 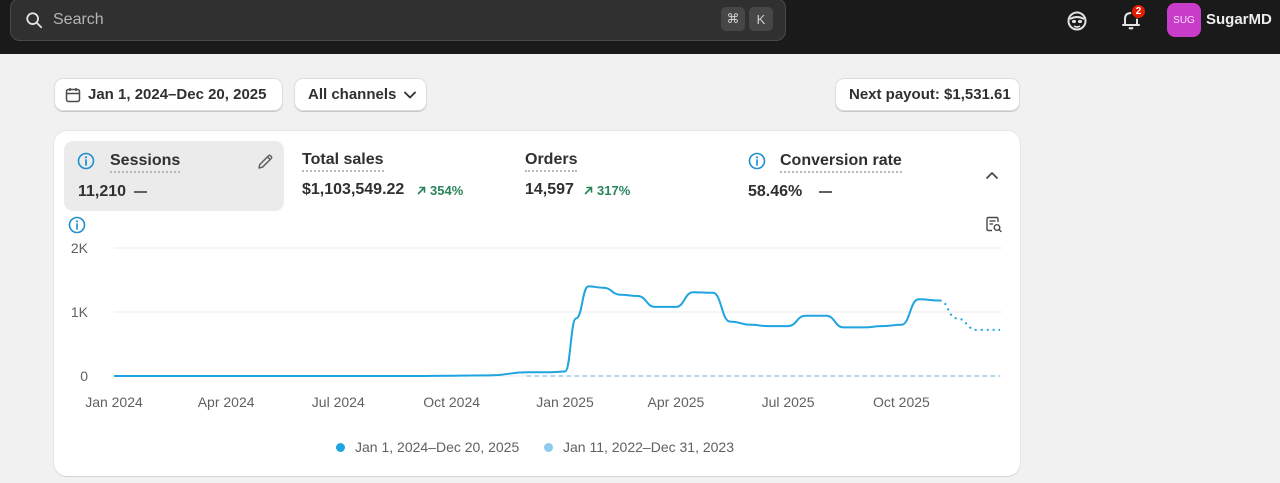 What do you see at coordinates (675, 402) in the screenshot?
I see `x-tick-label: Apr 2025` at bounding box center [675, 402].